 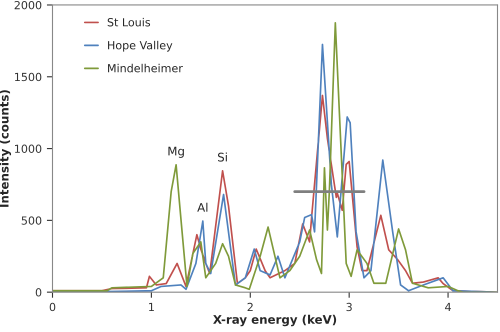 I want to click on legend-label: St Louis, so click(x=129, y=22).